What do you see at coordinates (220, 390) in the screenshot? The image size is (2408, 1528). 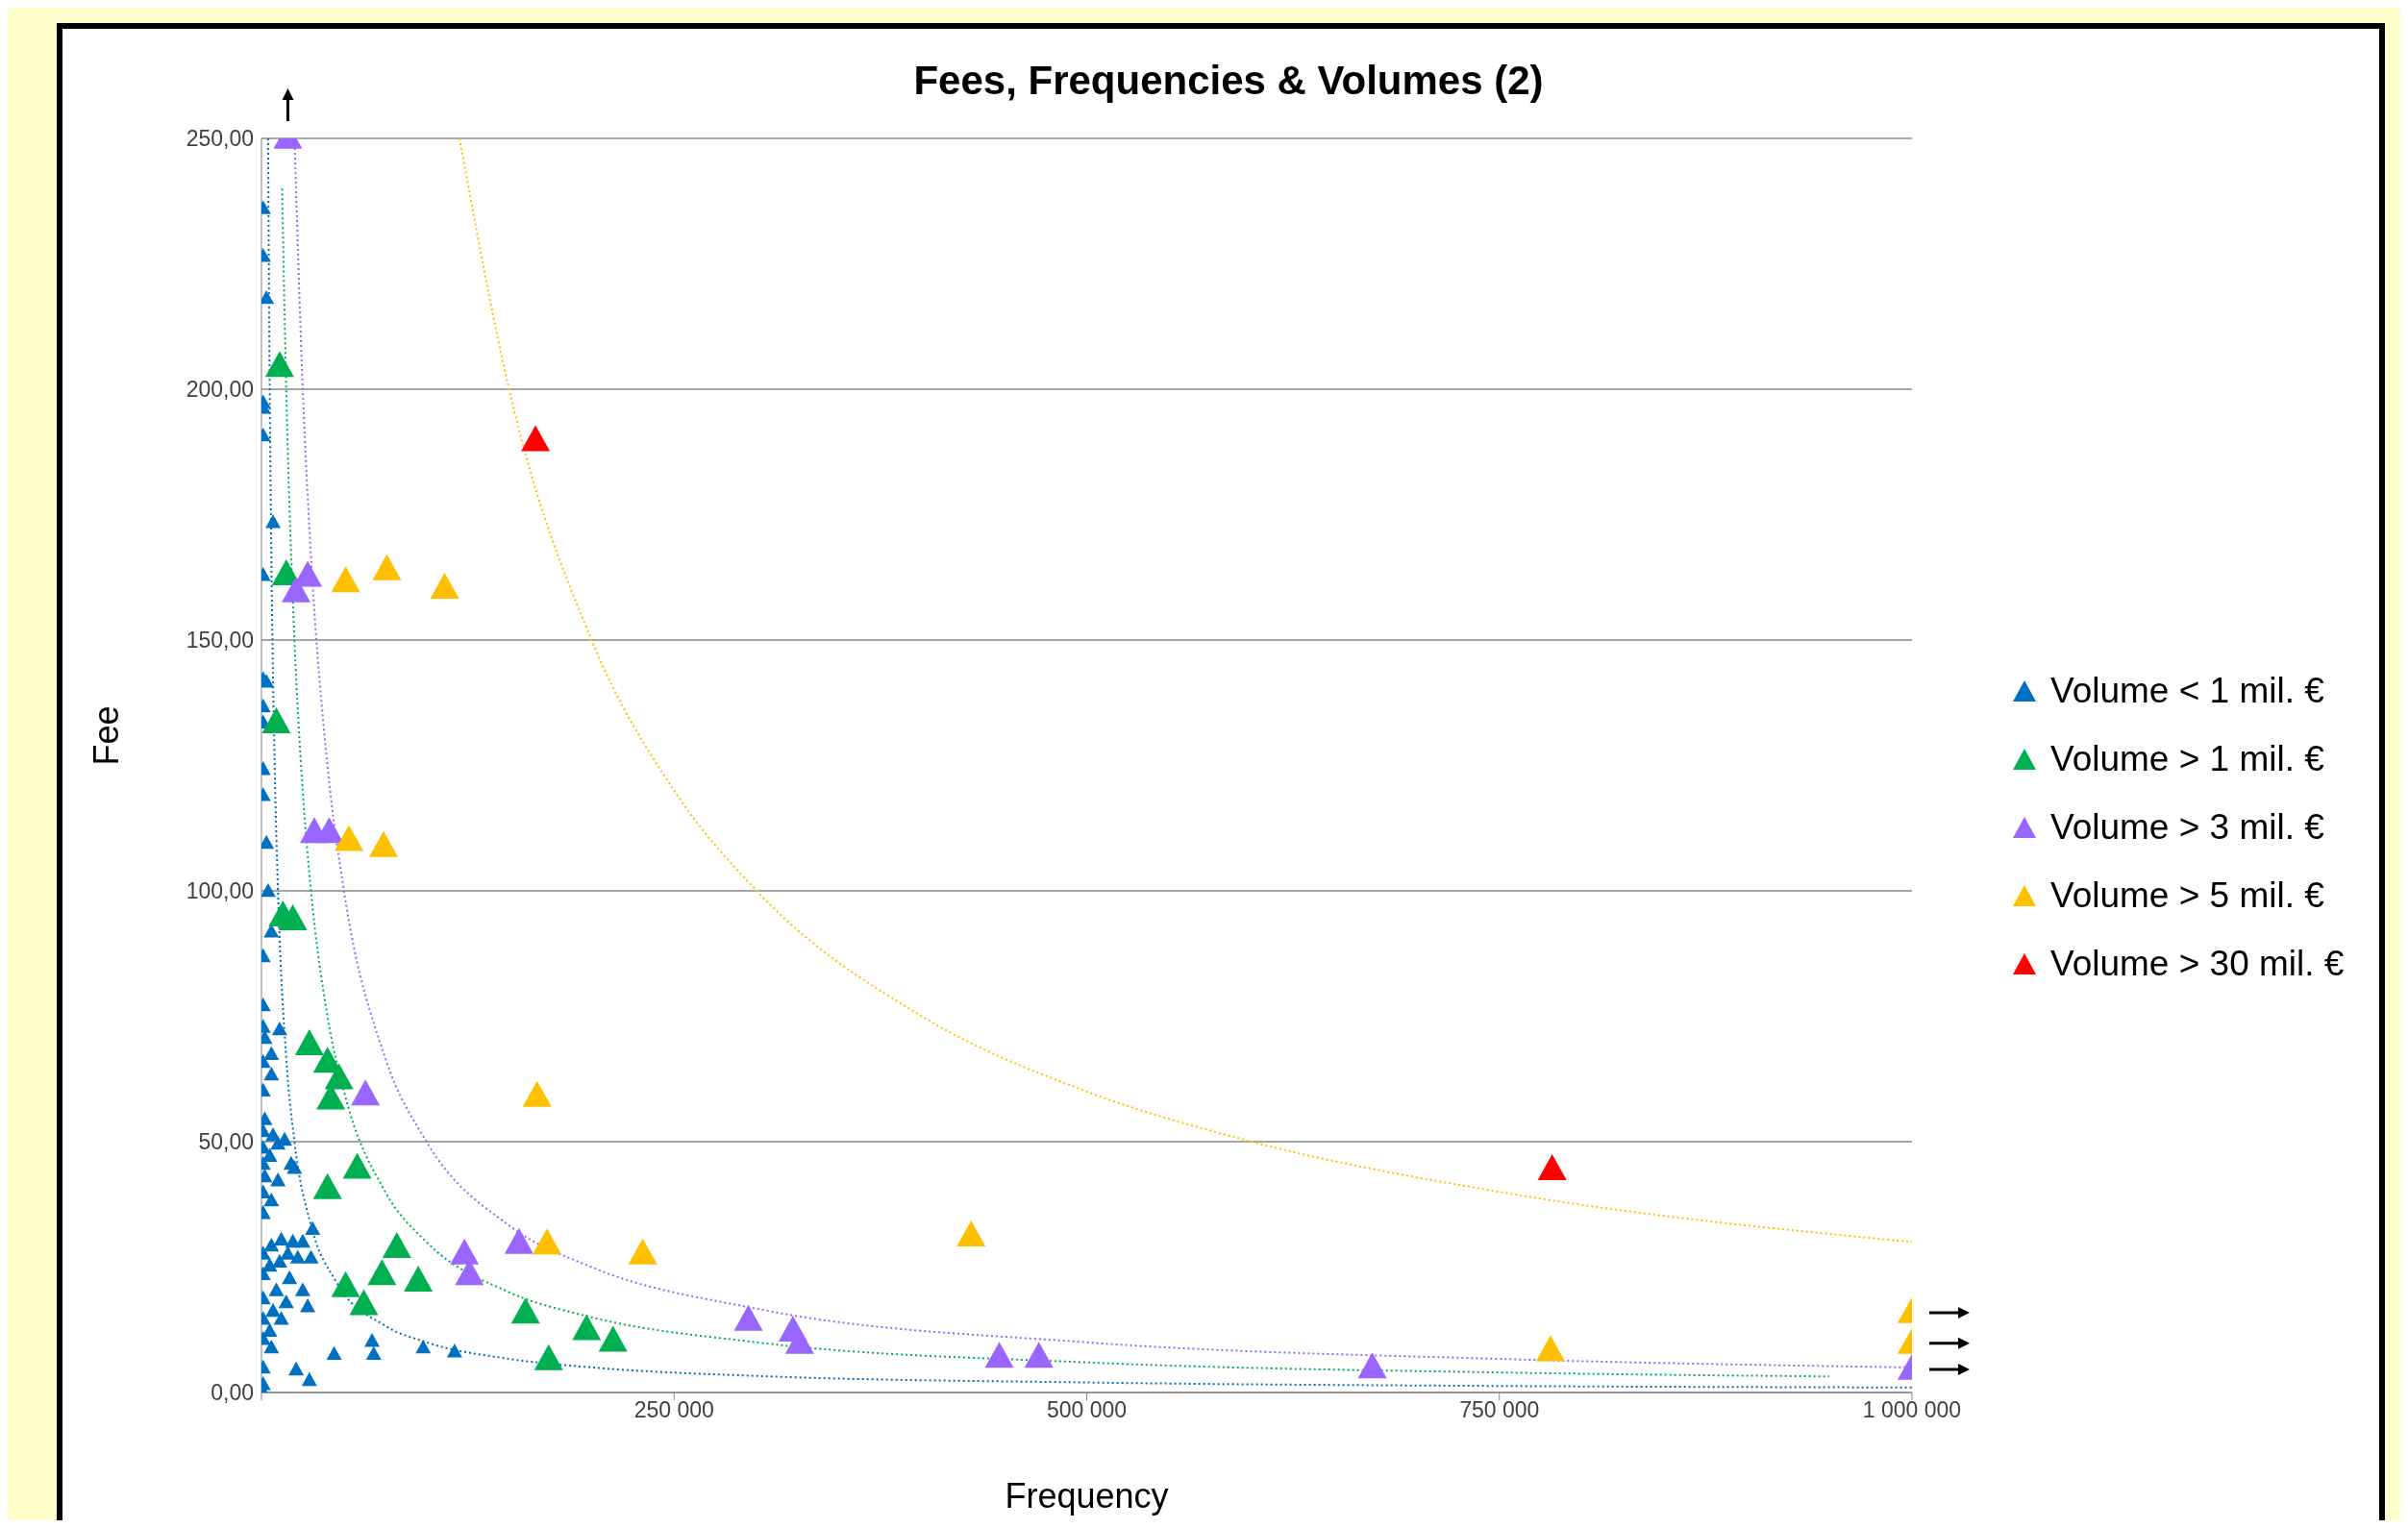 I see `y-tick-label: 200,00` at bounding box center [220, 390].